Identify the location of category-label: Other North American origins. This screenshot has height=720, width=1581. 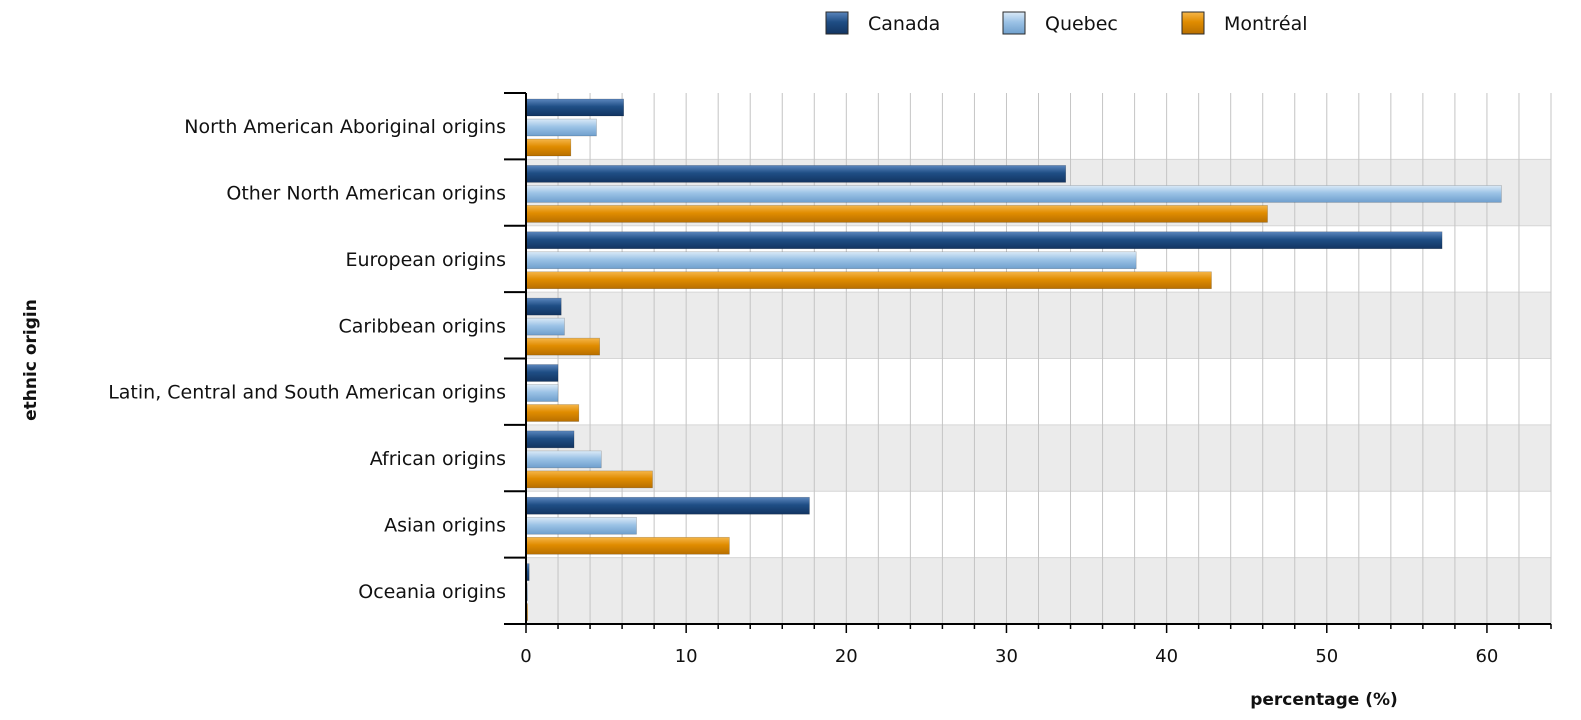
(366, 194).